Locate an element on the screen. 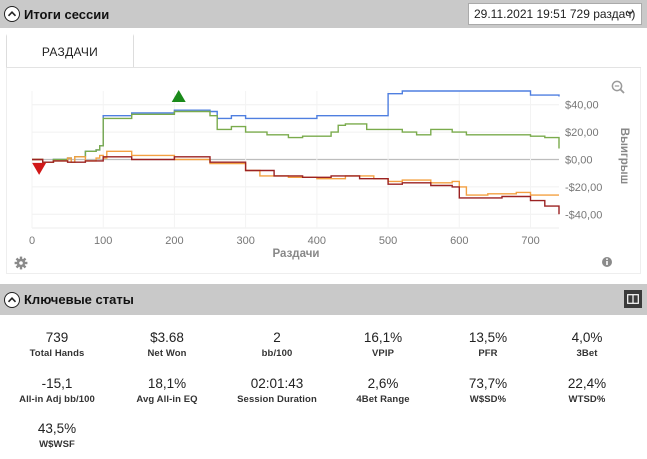  session-select: 29.11.2021 19:51 729 раздач) is located at coordinates (555, 14).